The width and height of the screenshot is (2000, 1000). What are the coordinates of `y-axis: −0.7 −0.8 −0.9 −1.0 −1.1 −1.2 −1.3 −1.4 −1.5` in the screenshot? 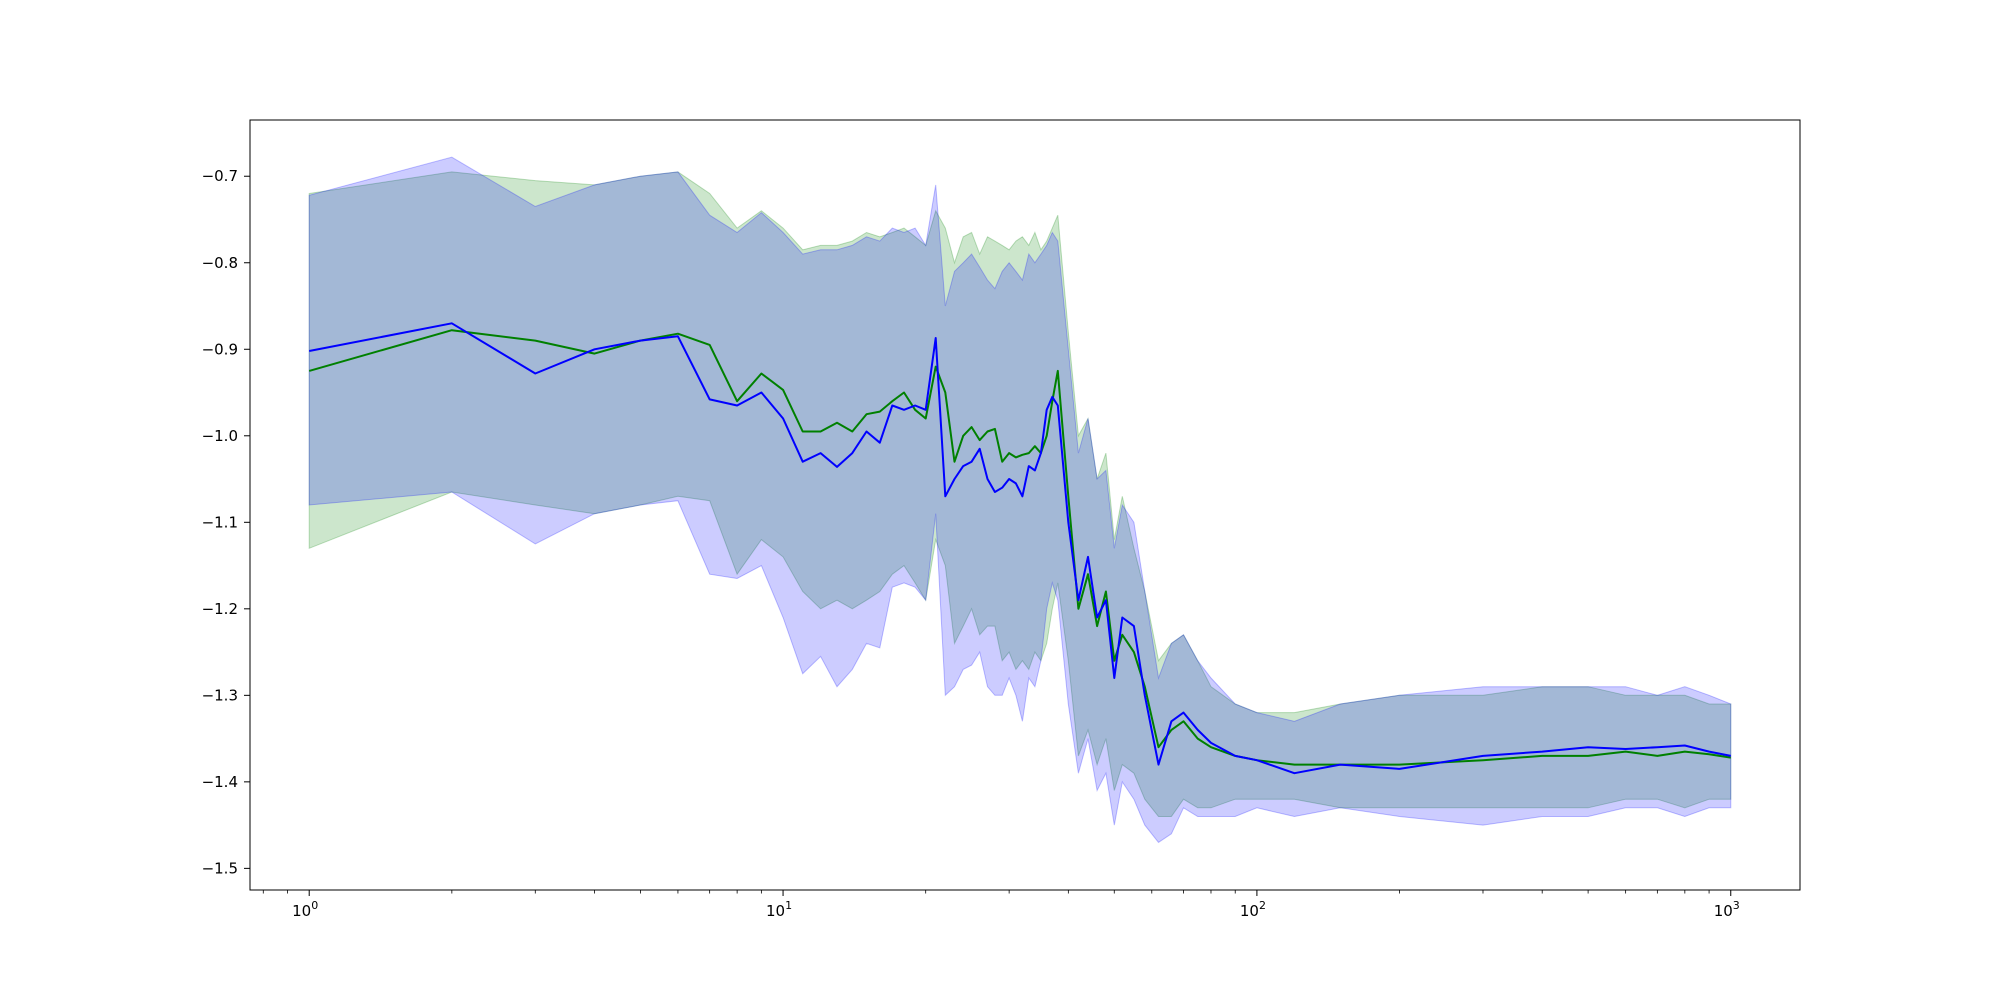 It's located at (226, 522).